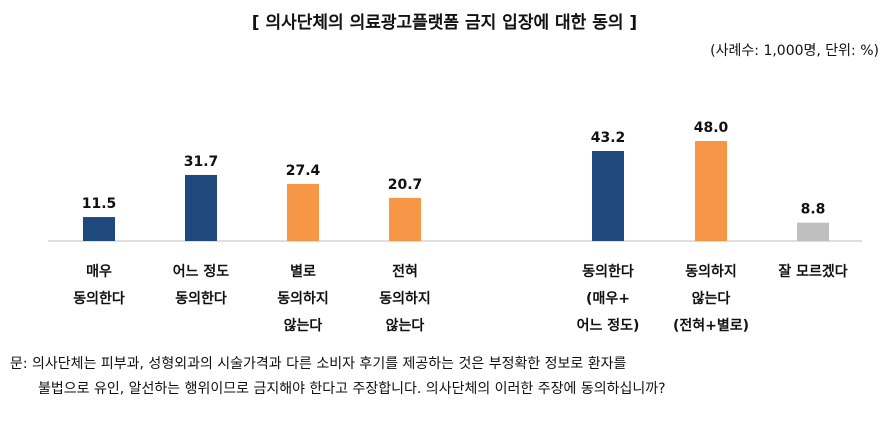 This screenshot has width=889, height=423. Describe the element at coordinates (608, 299) in the screenshot. I see `category-label: (매우+` at that location.